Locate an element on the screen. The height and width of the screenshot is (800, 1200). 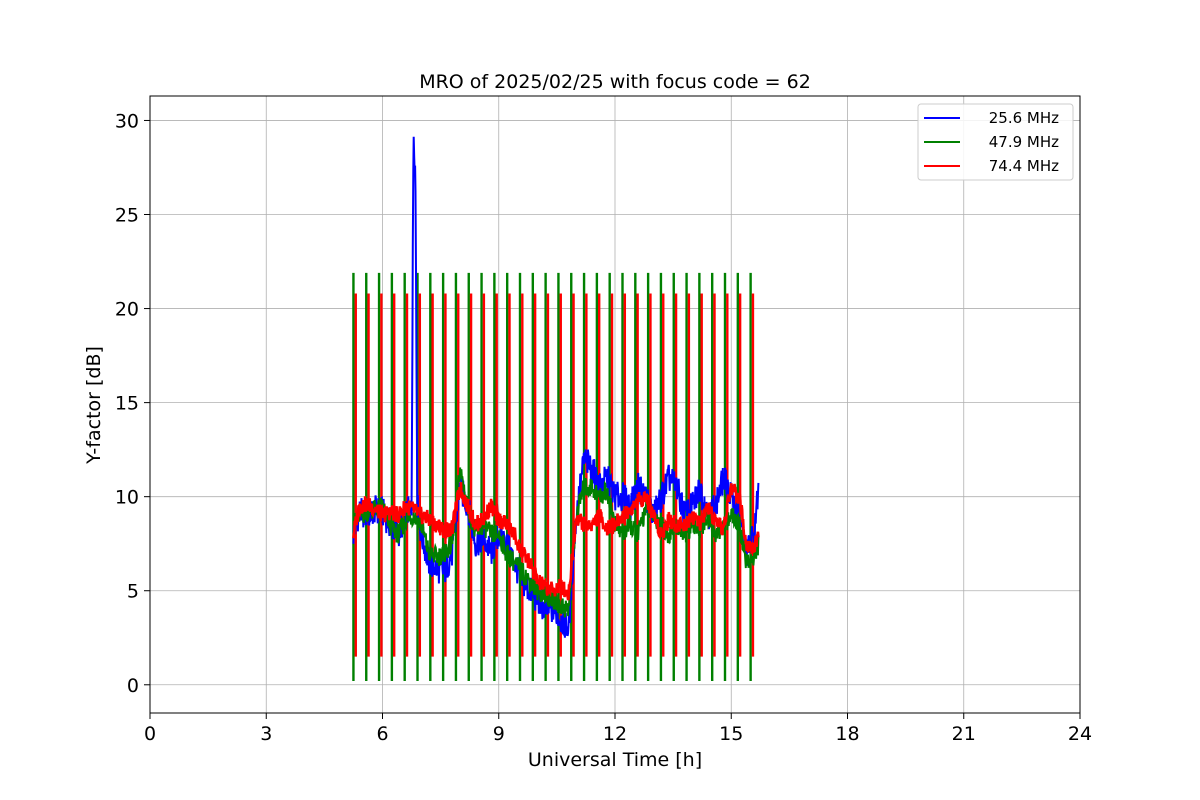
x-tick-label-4: 12 is located at coordinates (615, 734).